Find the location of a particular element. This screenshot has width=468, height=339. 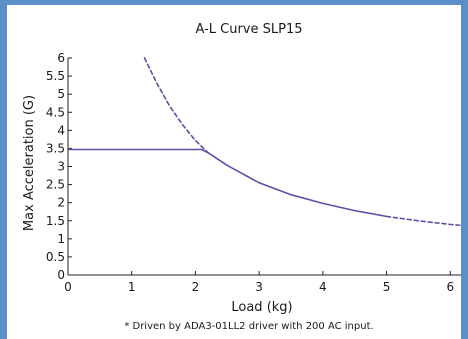

x-tick-label: 5 is located at coordinates (387, 287).